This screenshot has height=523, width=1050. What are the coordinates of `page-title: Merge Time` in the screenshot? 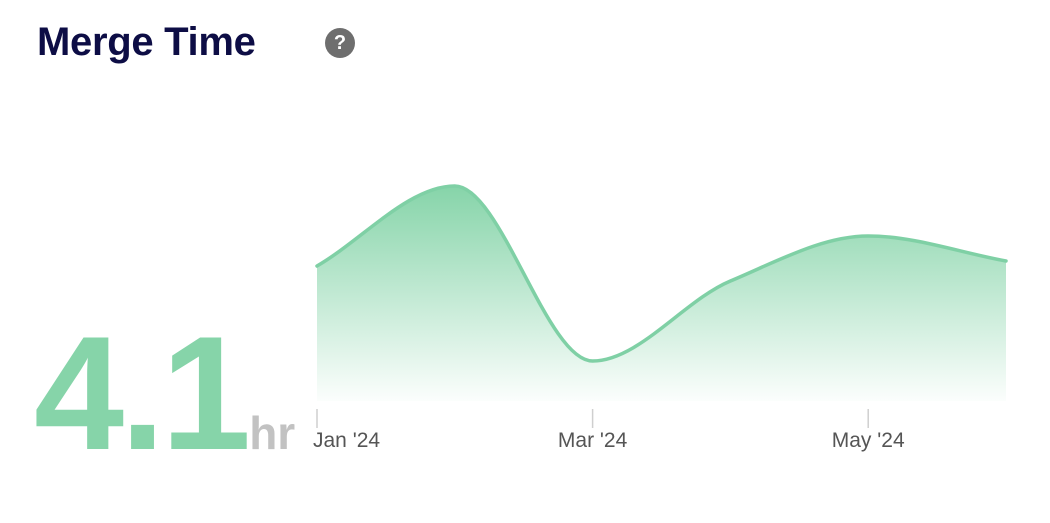 It's located at (146, 42).